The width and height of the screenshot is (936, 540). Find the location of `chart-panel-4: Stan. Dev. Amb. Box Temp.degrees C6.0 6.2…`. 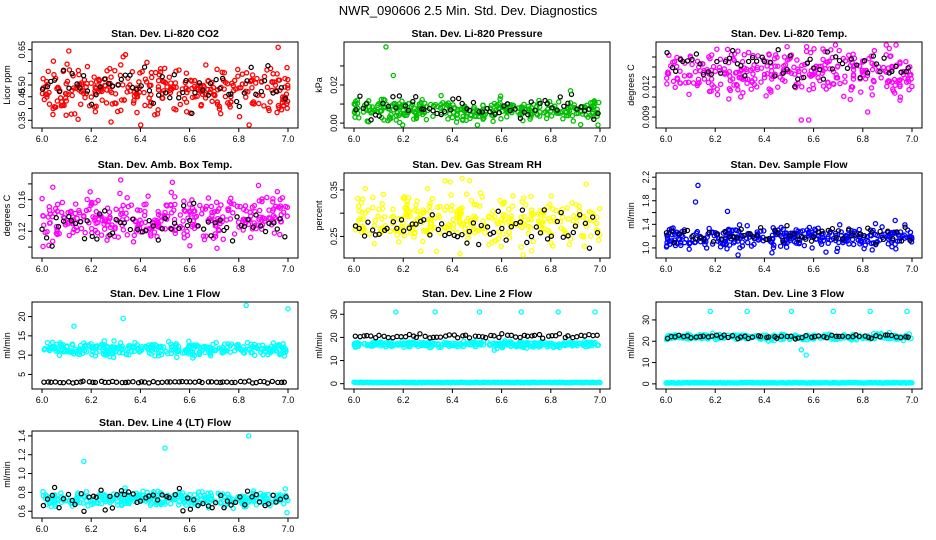

chart-panel-4: Stan. Dev. Amb. Box Temp.degrees C6.0 6.2… is located at coordinates (150, 216).